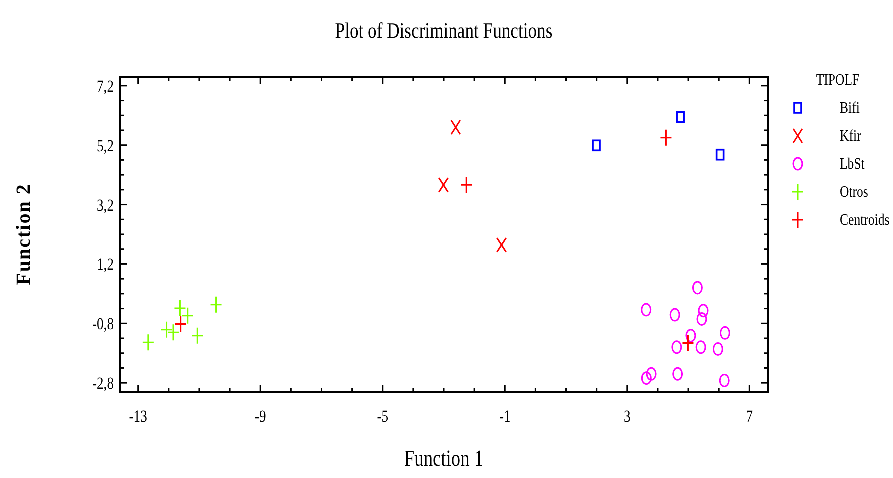 The image size is (893, 478). I want to click on x-tick-label: -1, so click(505, 417).